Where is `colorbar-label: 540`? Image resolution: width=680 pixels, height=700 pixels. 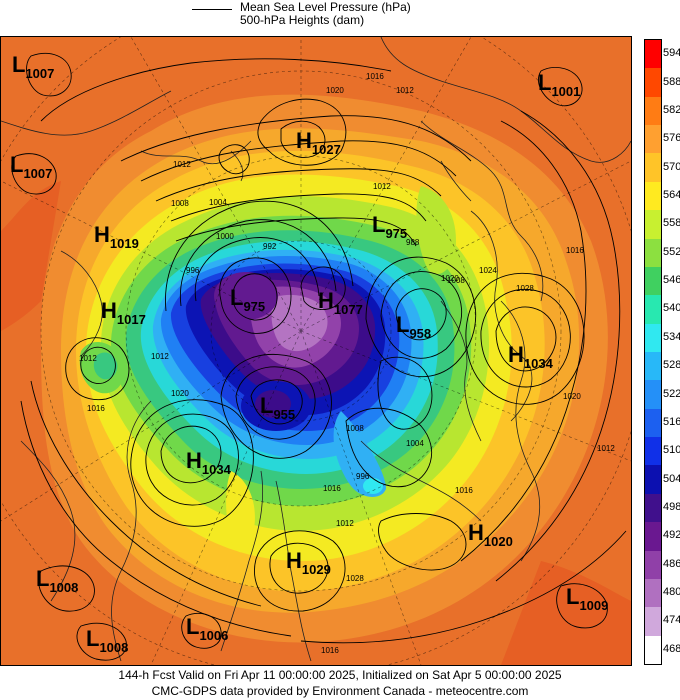
colorbar-label: 540 is located at coordinates (671, 308).